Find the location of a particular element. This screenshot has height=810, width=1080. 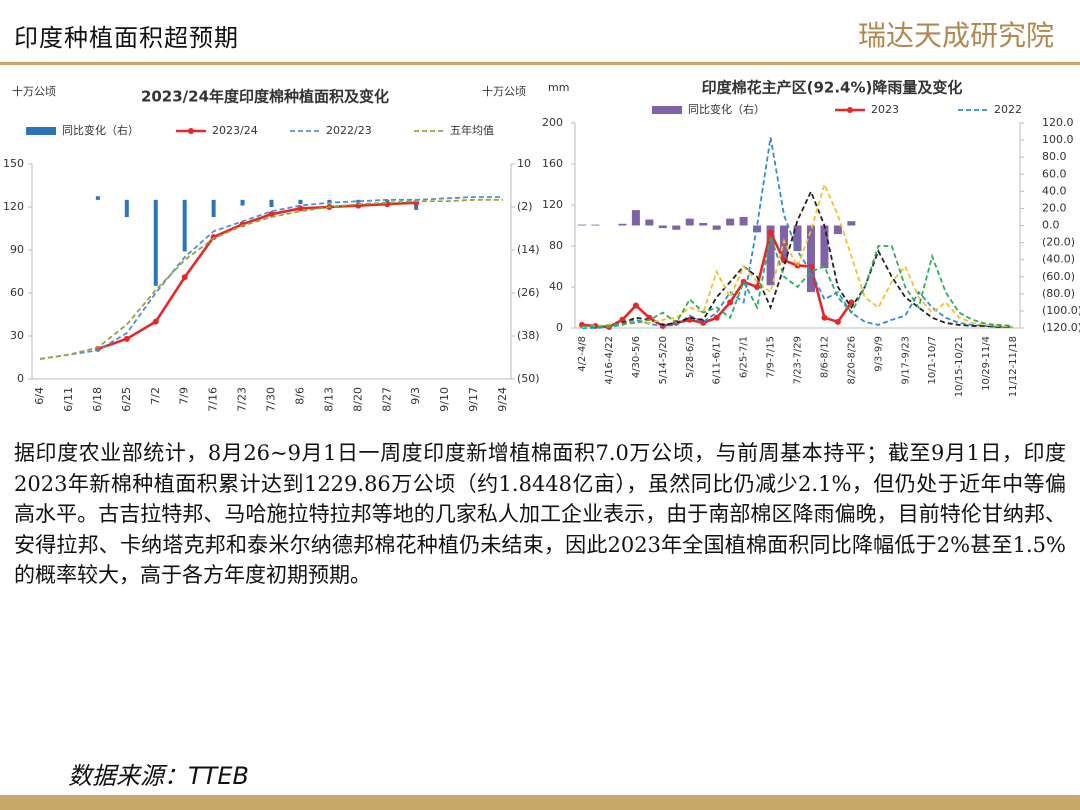

y-tick-label: 80 is located at coordinates (556, 245).